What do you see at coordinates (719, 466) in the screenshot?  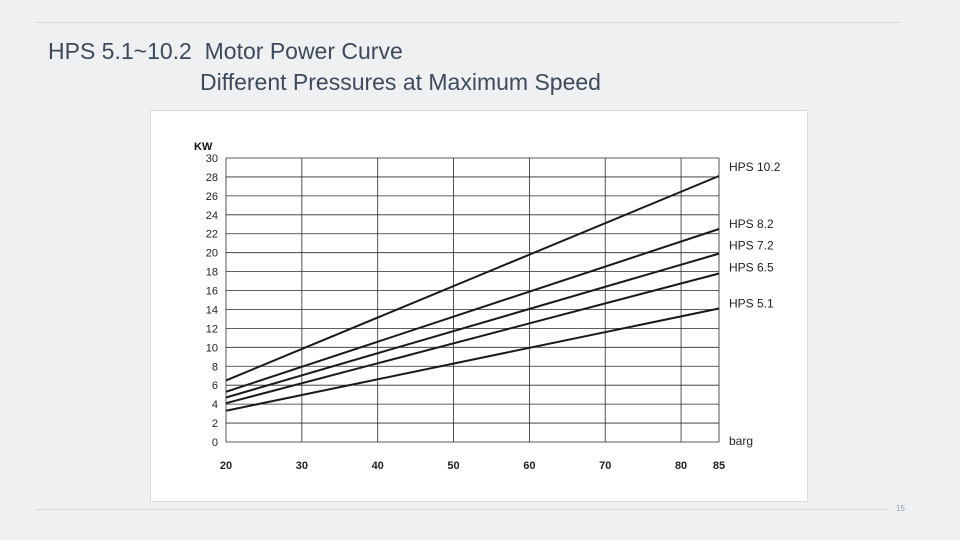 I see `x-tick-label: 85` at bounding box center [719, 466].